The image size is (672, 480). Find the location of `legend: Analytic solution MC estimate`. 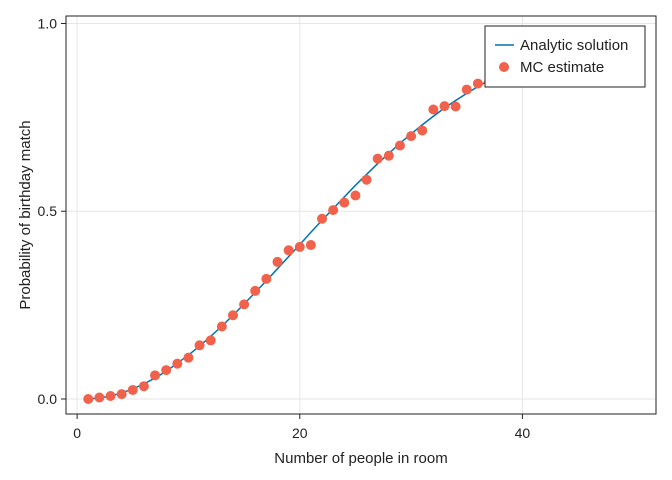

legend: Analytic solution MC estimate is located at coordinates (565, 56).